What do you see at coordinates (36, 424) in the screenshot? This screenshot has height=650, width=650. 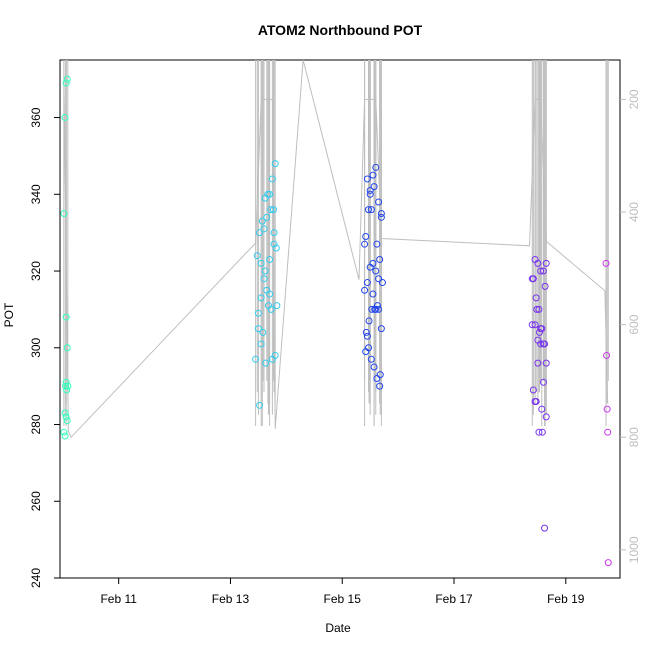 I see `y-tick-label: 280` at bounding box center [36, 424].